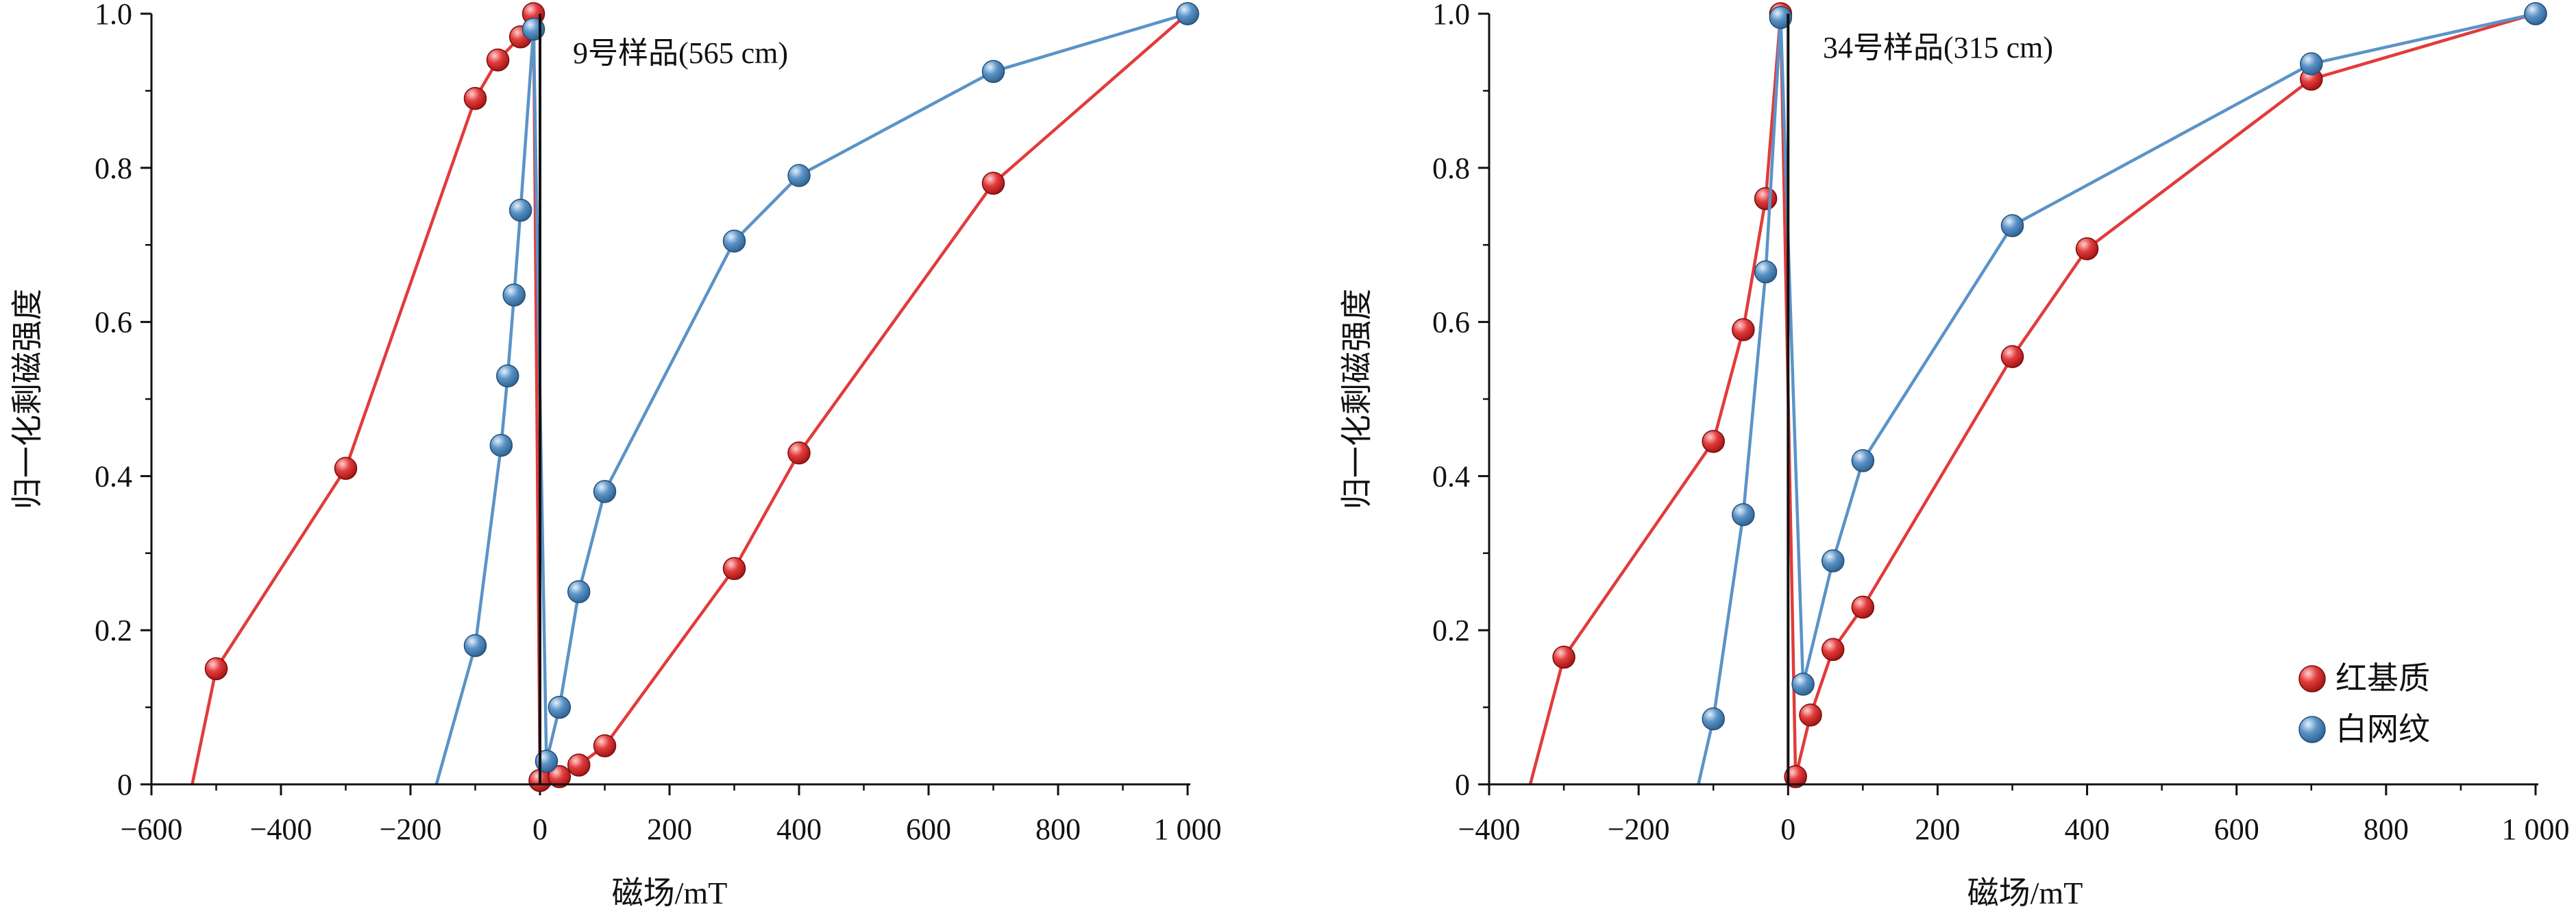 The height and width of the screenshot is (916, 2576). I want to click on legend-marker-blue, so click(2312, 729).